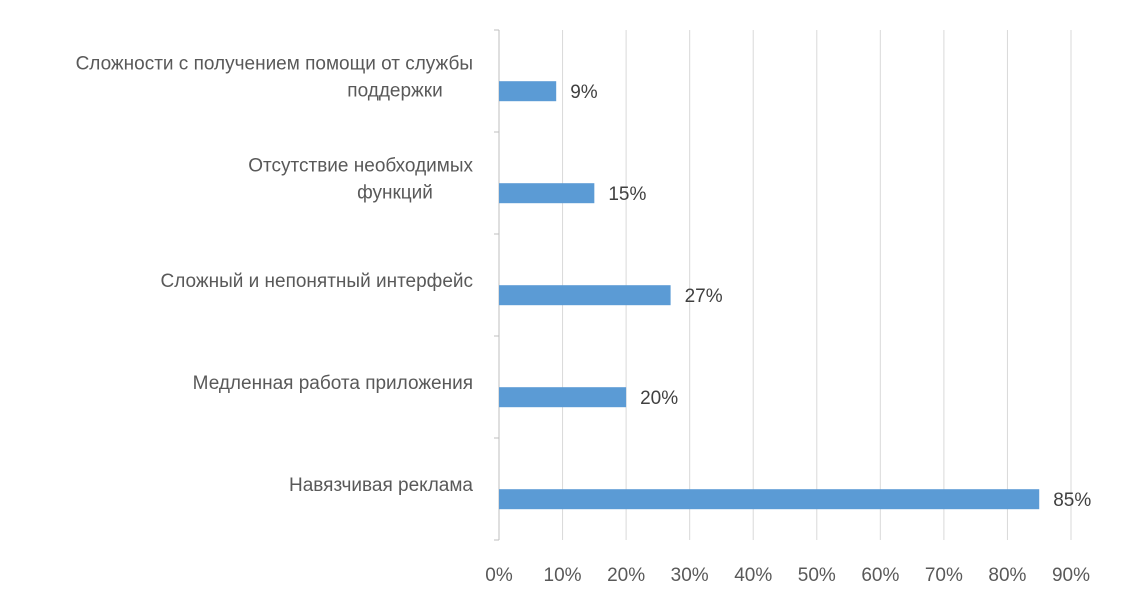  What do you see at coordinates (497, 285) in the screenshot?
I see `category-axis` at bounding box center [497, 285].